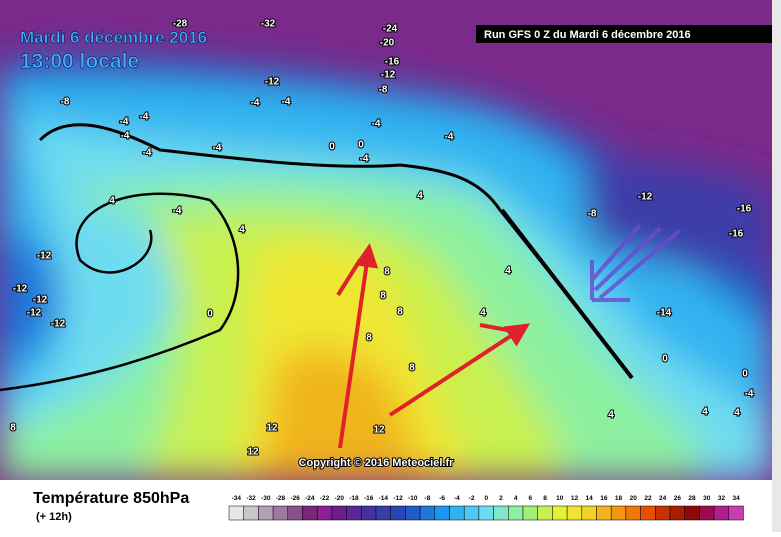 The image size is (781, 537). What do you see at coordinates (384, 498) in the screenshot?
I see `scale-tick-label: -14` at bounding box center [384, 498].